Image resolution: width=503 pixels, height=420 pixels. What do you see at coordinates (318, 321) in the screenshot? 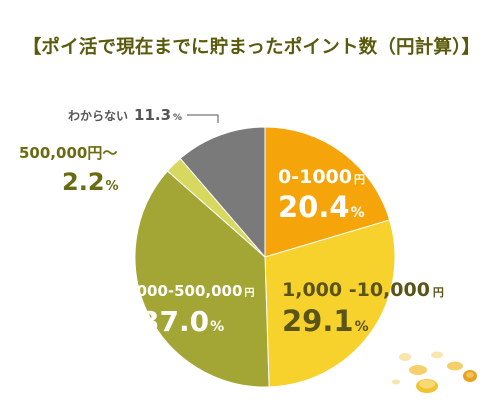
I see `slice-value-1: 29.1` at bounding box center [318, 321].